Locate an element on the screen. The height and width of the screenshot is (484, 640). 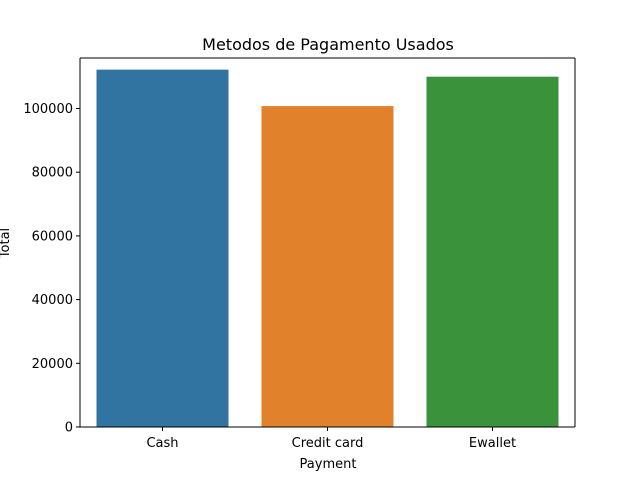
chart-title: Metodos de Pagamento Usados is located at coordinates (328, 44).